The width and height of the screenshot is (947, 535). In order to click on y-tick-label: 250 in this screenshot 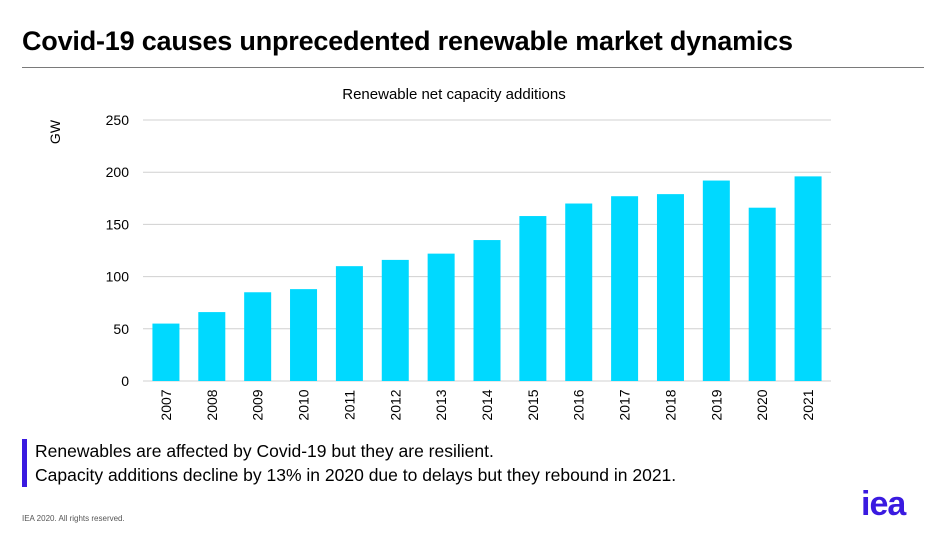, I will do `click(118, 120)`.